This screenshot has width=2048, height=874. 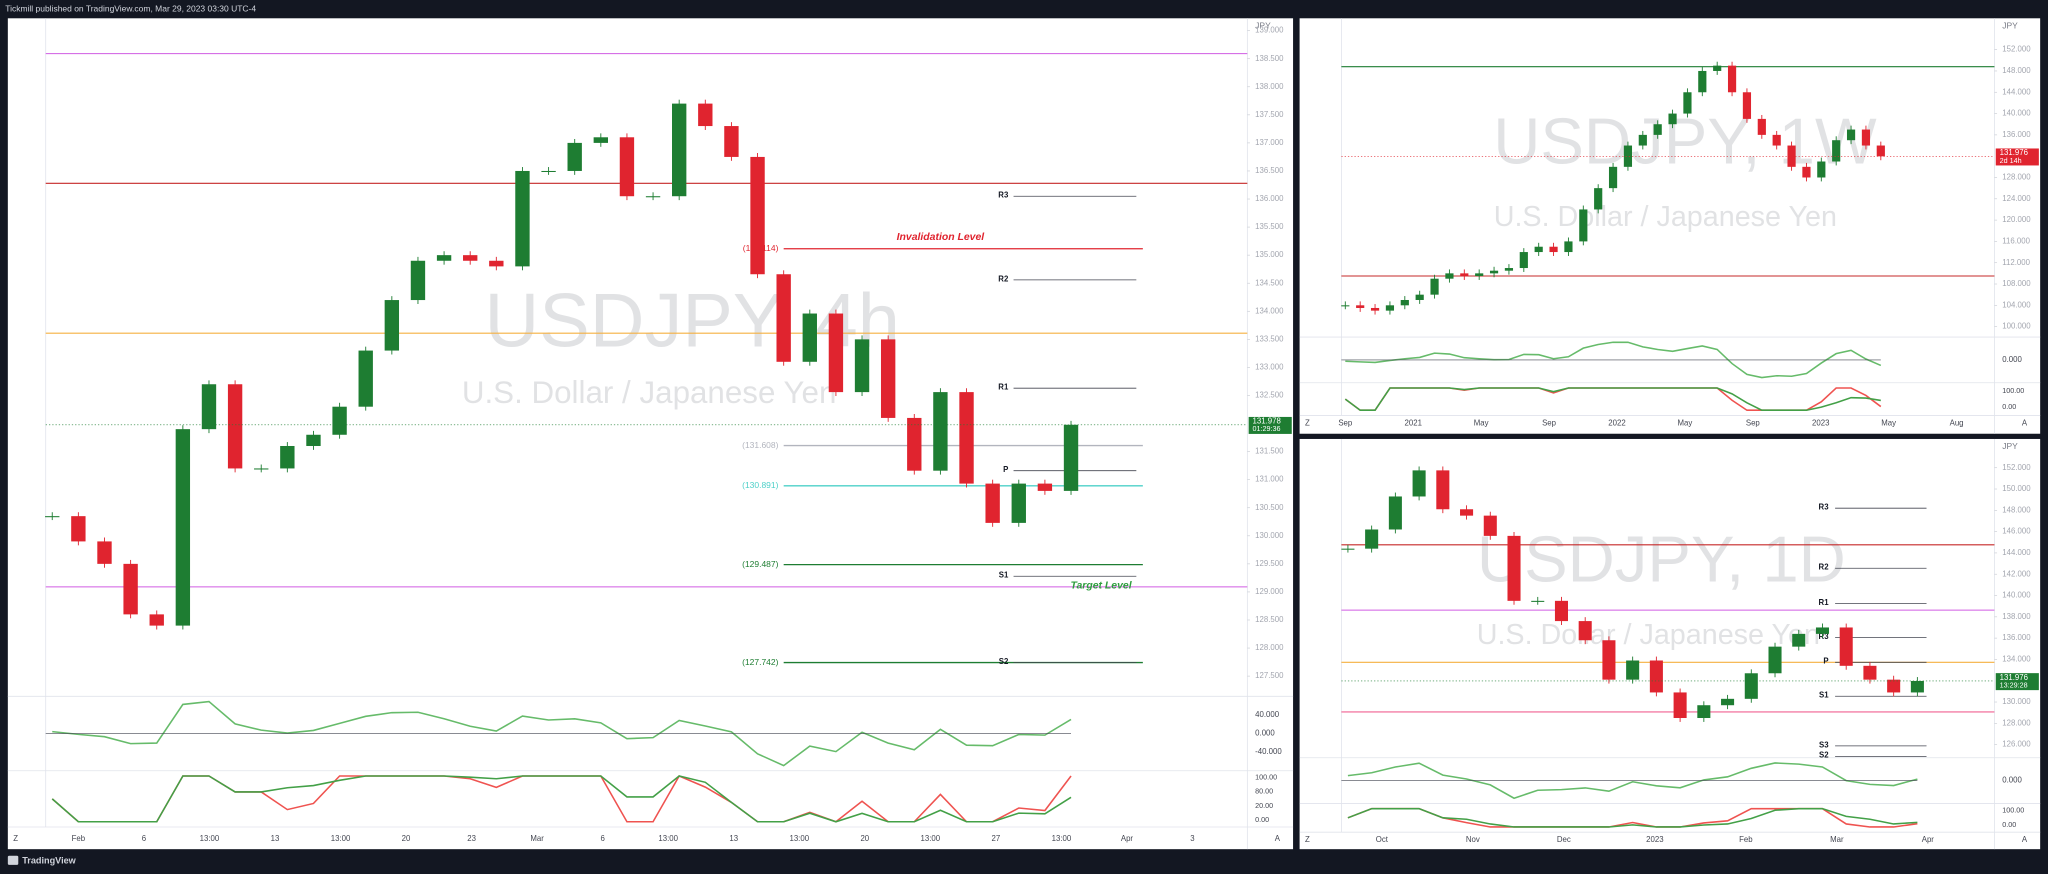 I want to click on currency: JPY, so click(x=1263, y=25).